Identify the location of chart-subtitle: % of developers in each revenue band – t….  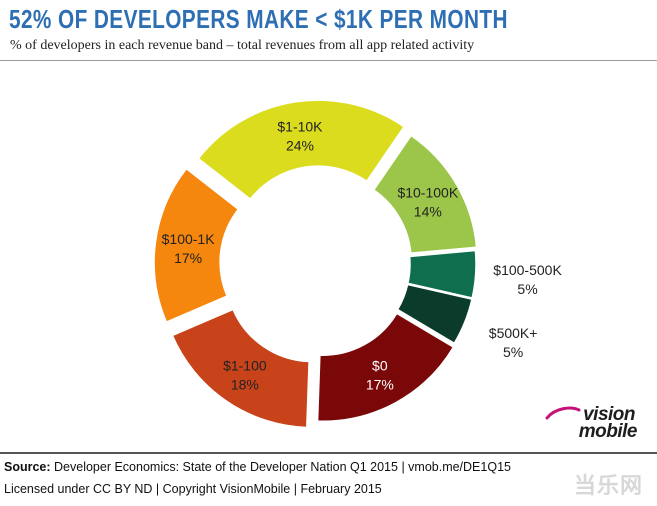
(242, 45).